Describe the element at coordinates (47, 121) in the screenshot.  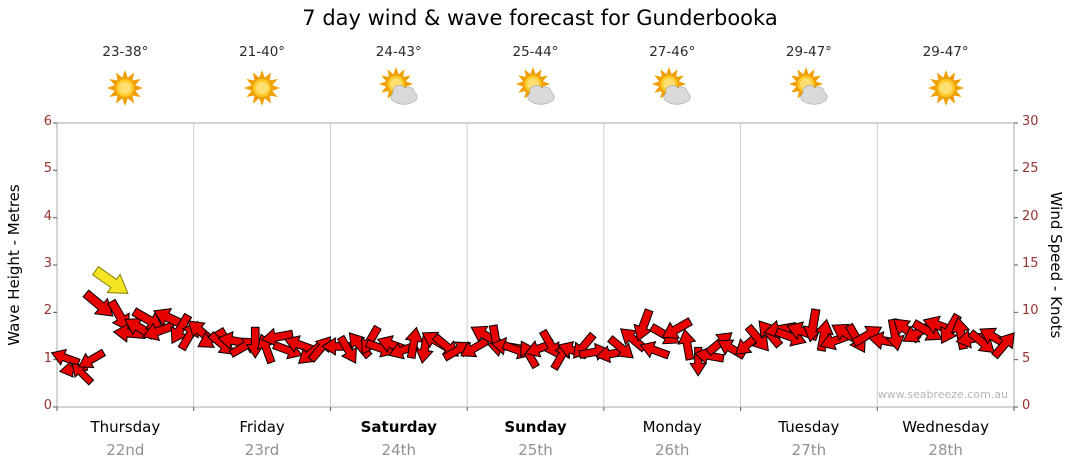
I see `left-axis-tick-label: 6` at that location.